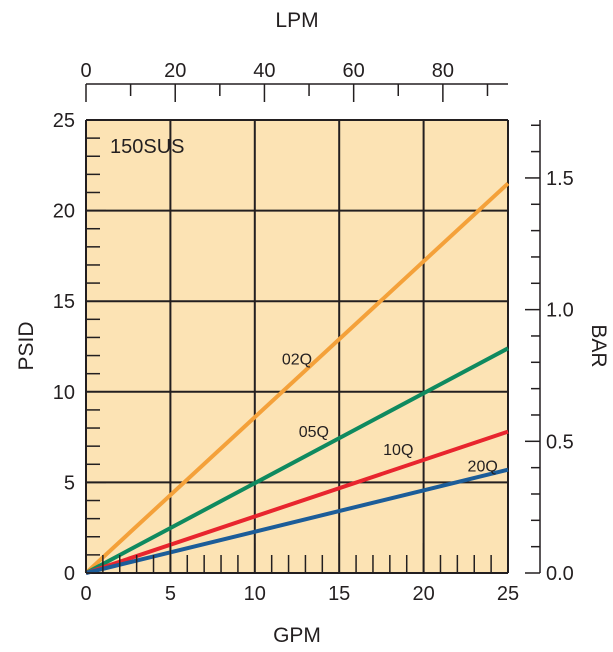 The image size is (613, 652). What do you see at coordinates (64, 302) in the screenshot?
I see `y-axis-tick-label: 15` at bounding box center [64, 302].